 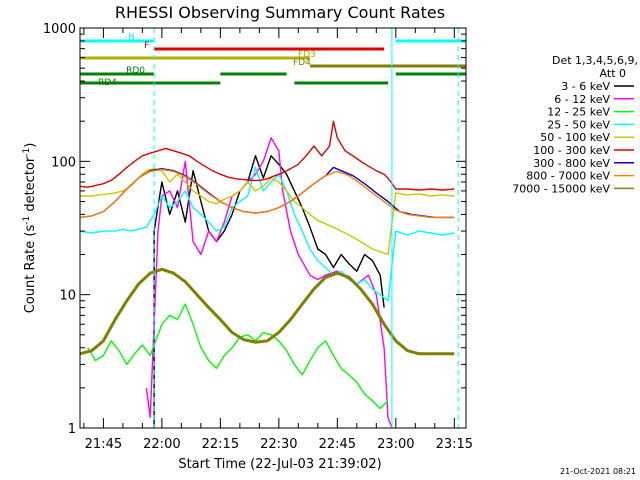 I want to click on legend-entry: 6 - 12 keV, so click(x=582, y=99).